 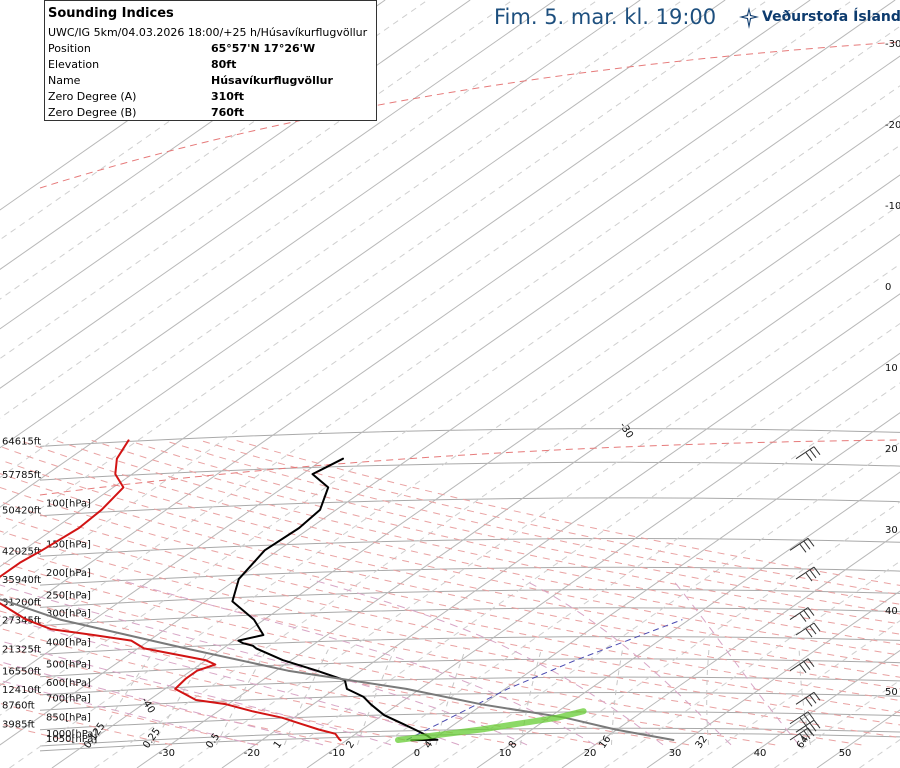 I want to click on indices-value-name: Húsavíkurflugvöllur, so click(x=272, y=80).